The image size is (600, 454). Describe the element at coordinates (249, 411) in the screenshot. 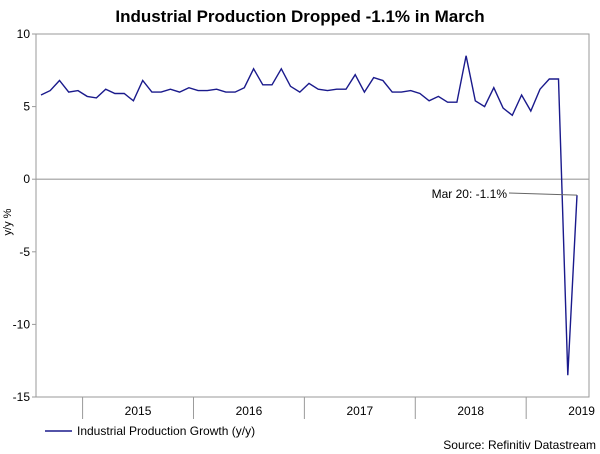

I see `x-tick-label: 2016` at that location.